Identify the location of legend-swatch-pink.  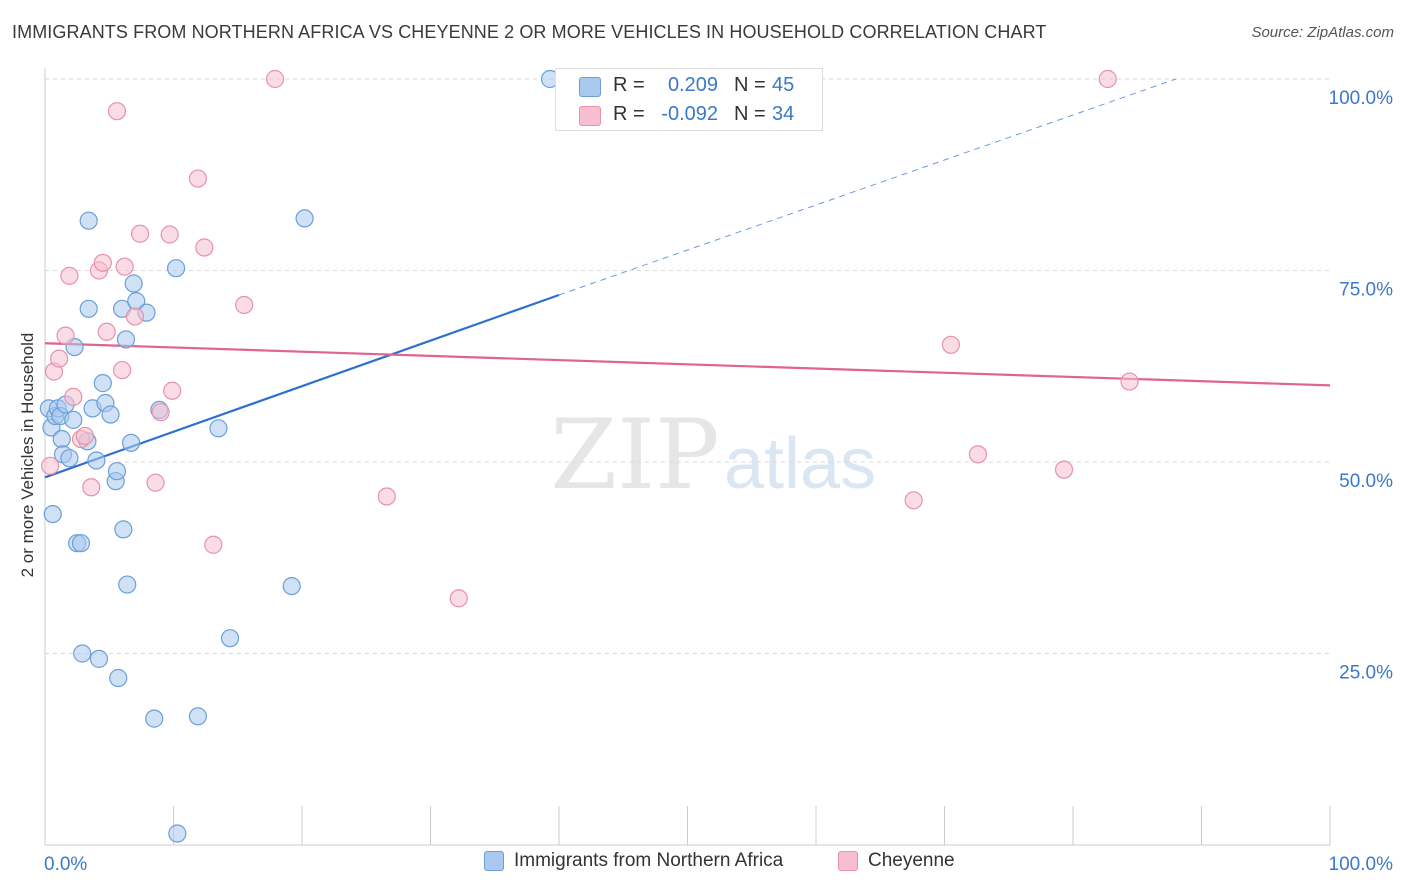
(848, 861).